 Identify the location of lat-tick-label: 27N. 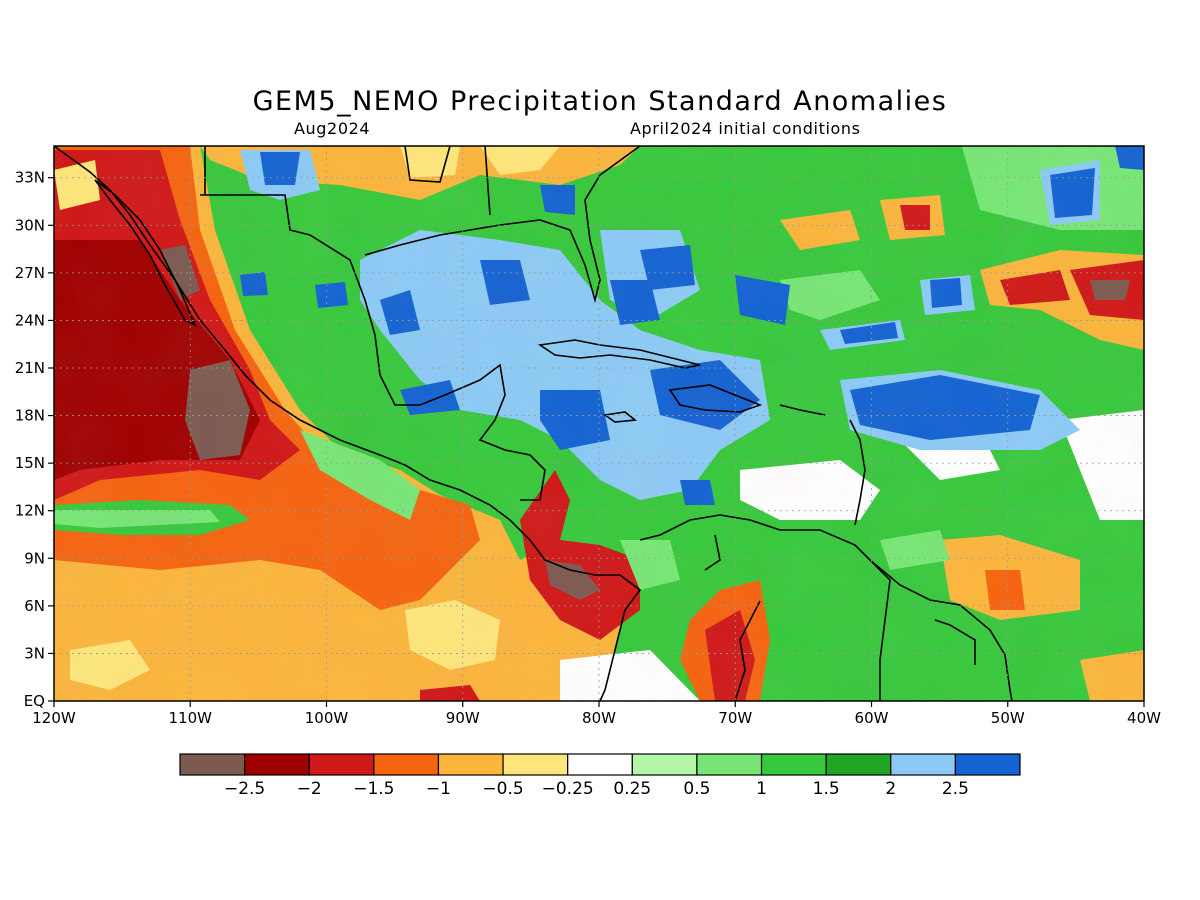
(30, 273).